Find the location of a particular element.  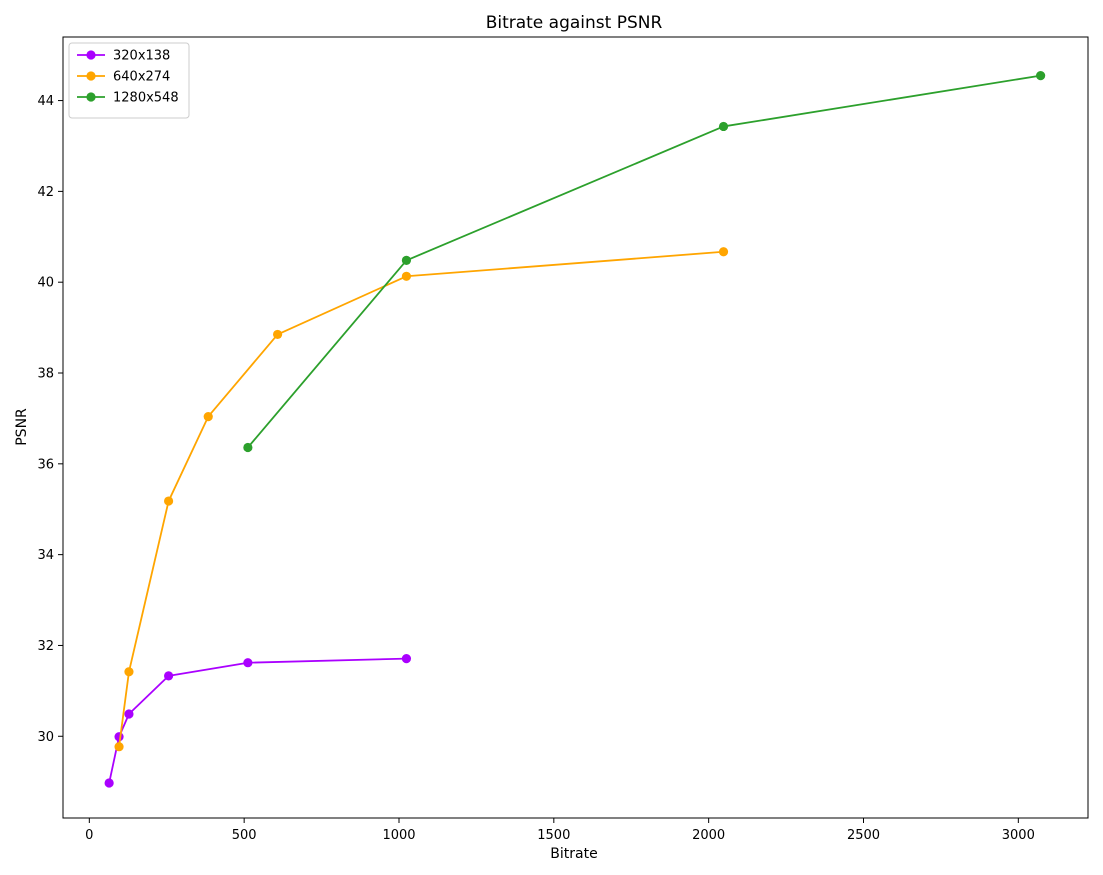

x-tick-label-0: 0 is located at coordinates (89, 835).